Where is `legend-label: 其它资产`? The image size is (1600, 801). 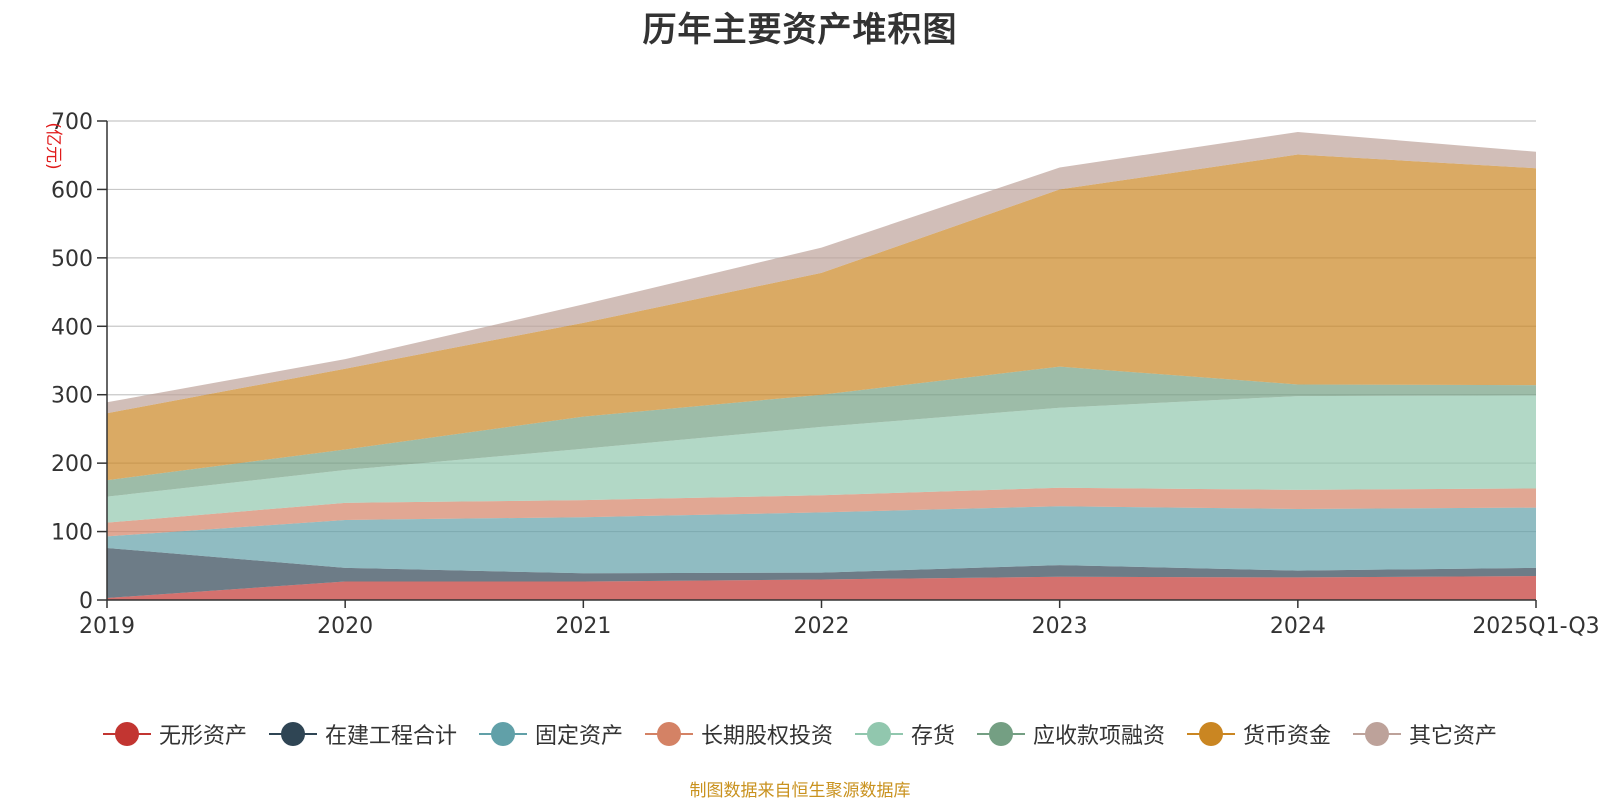
legend-label: 其它资产 is located at coordinates (1453, 736).